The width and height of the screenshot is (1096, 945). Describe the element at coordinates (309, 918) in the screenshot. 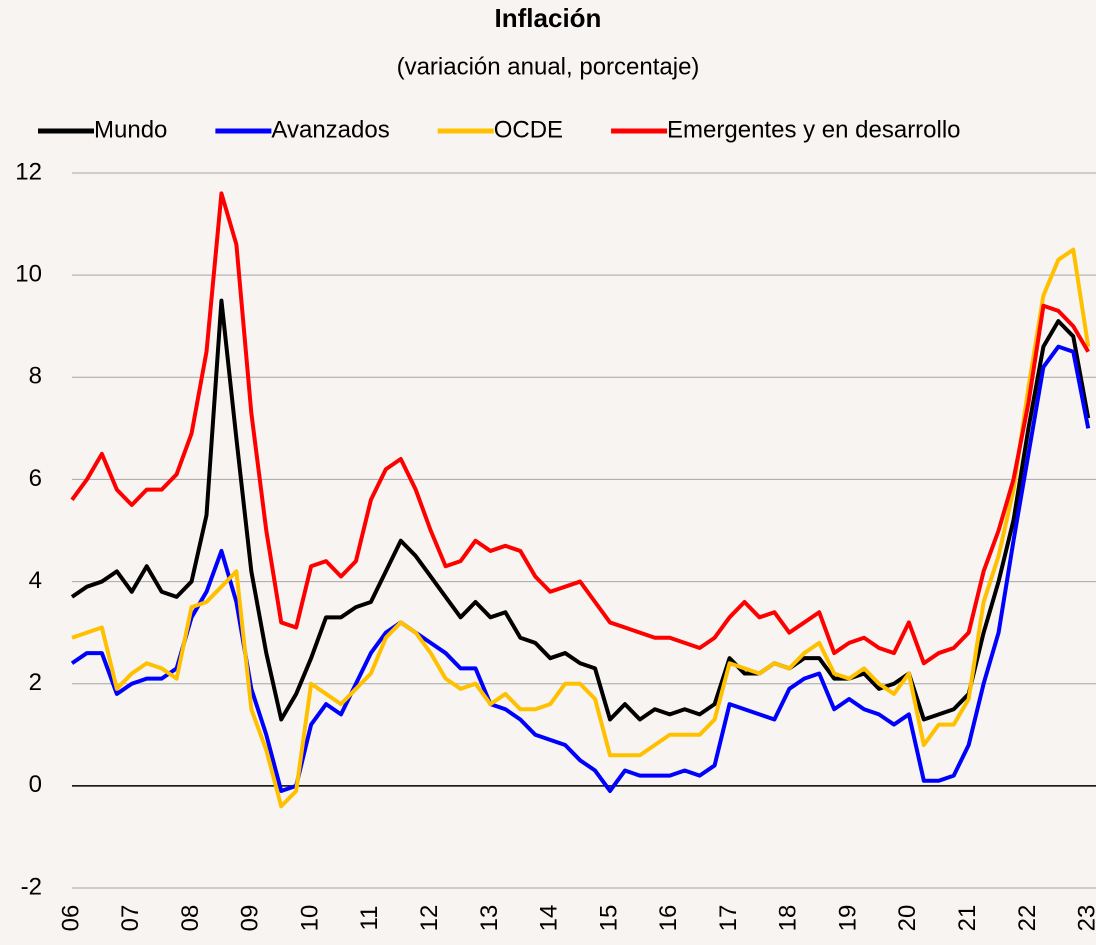

I see `x-tick-label: 10` at that location.